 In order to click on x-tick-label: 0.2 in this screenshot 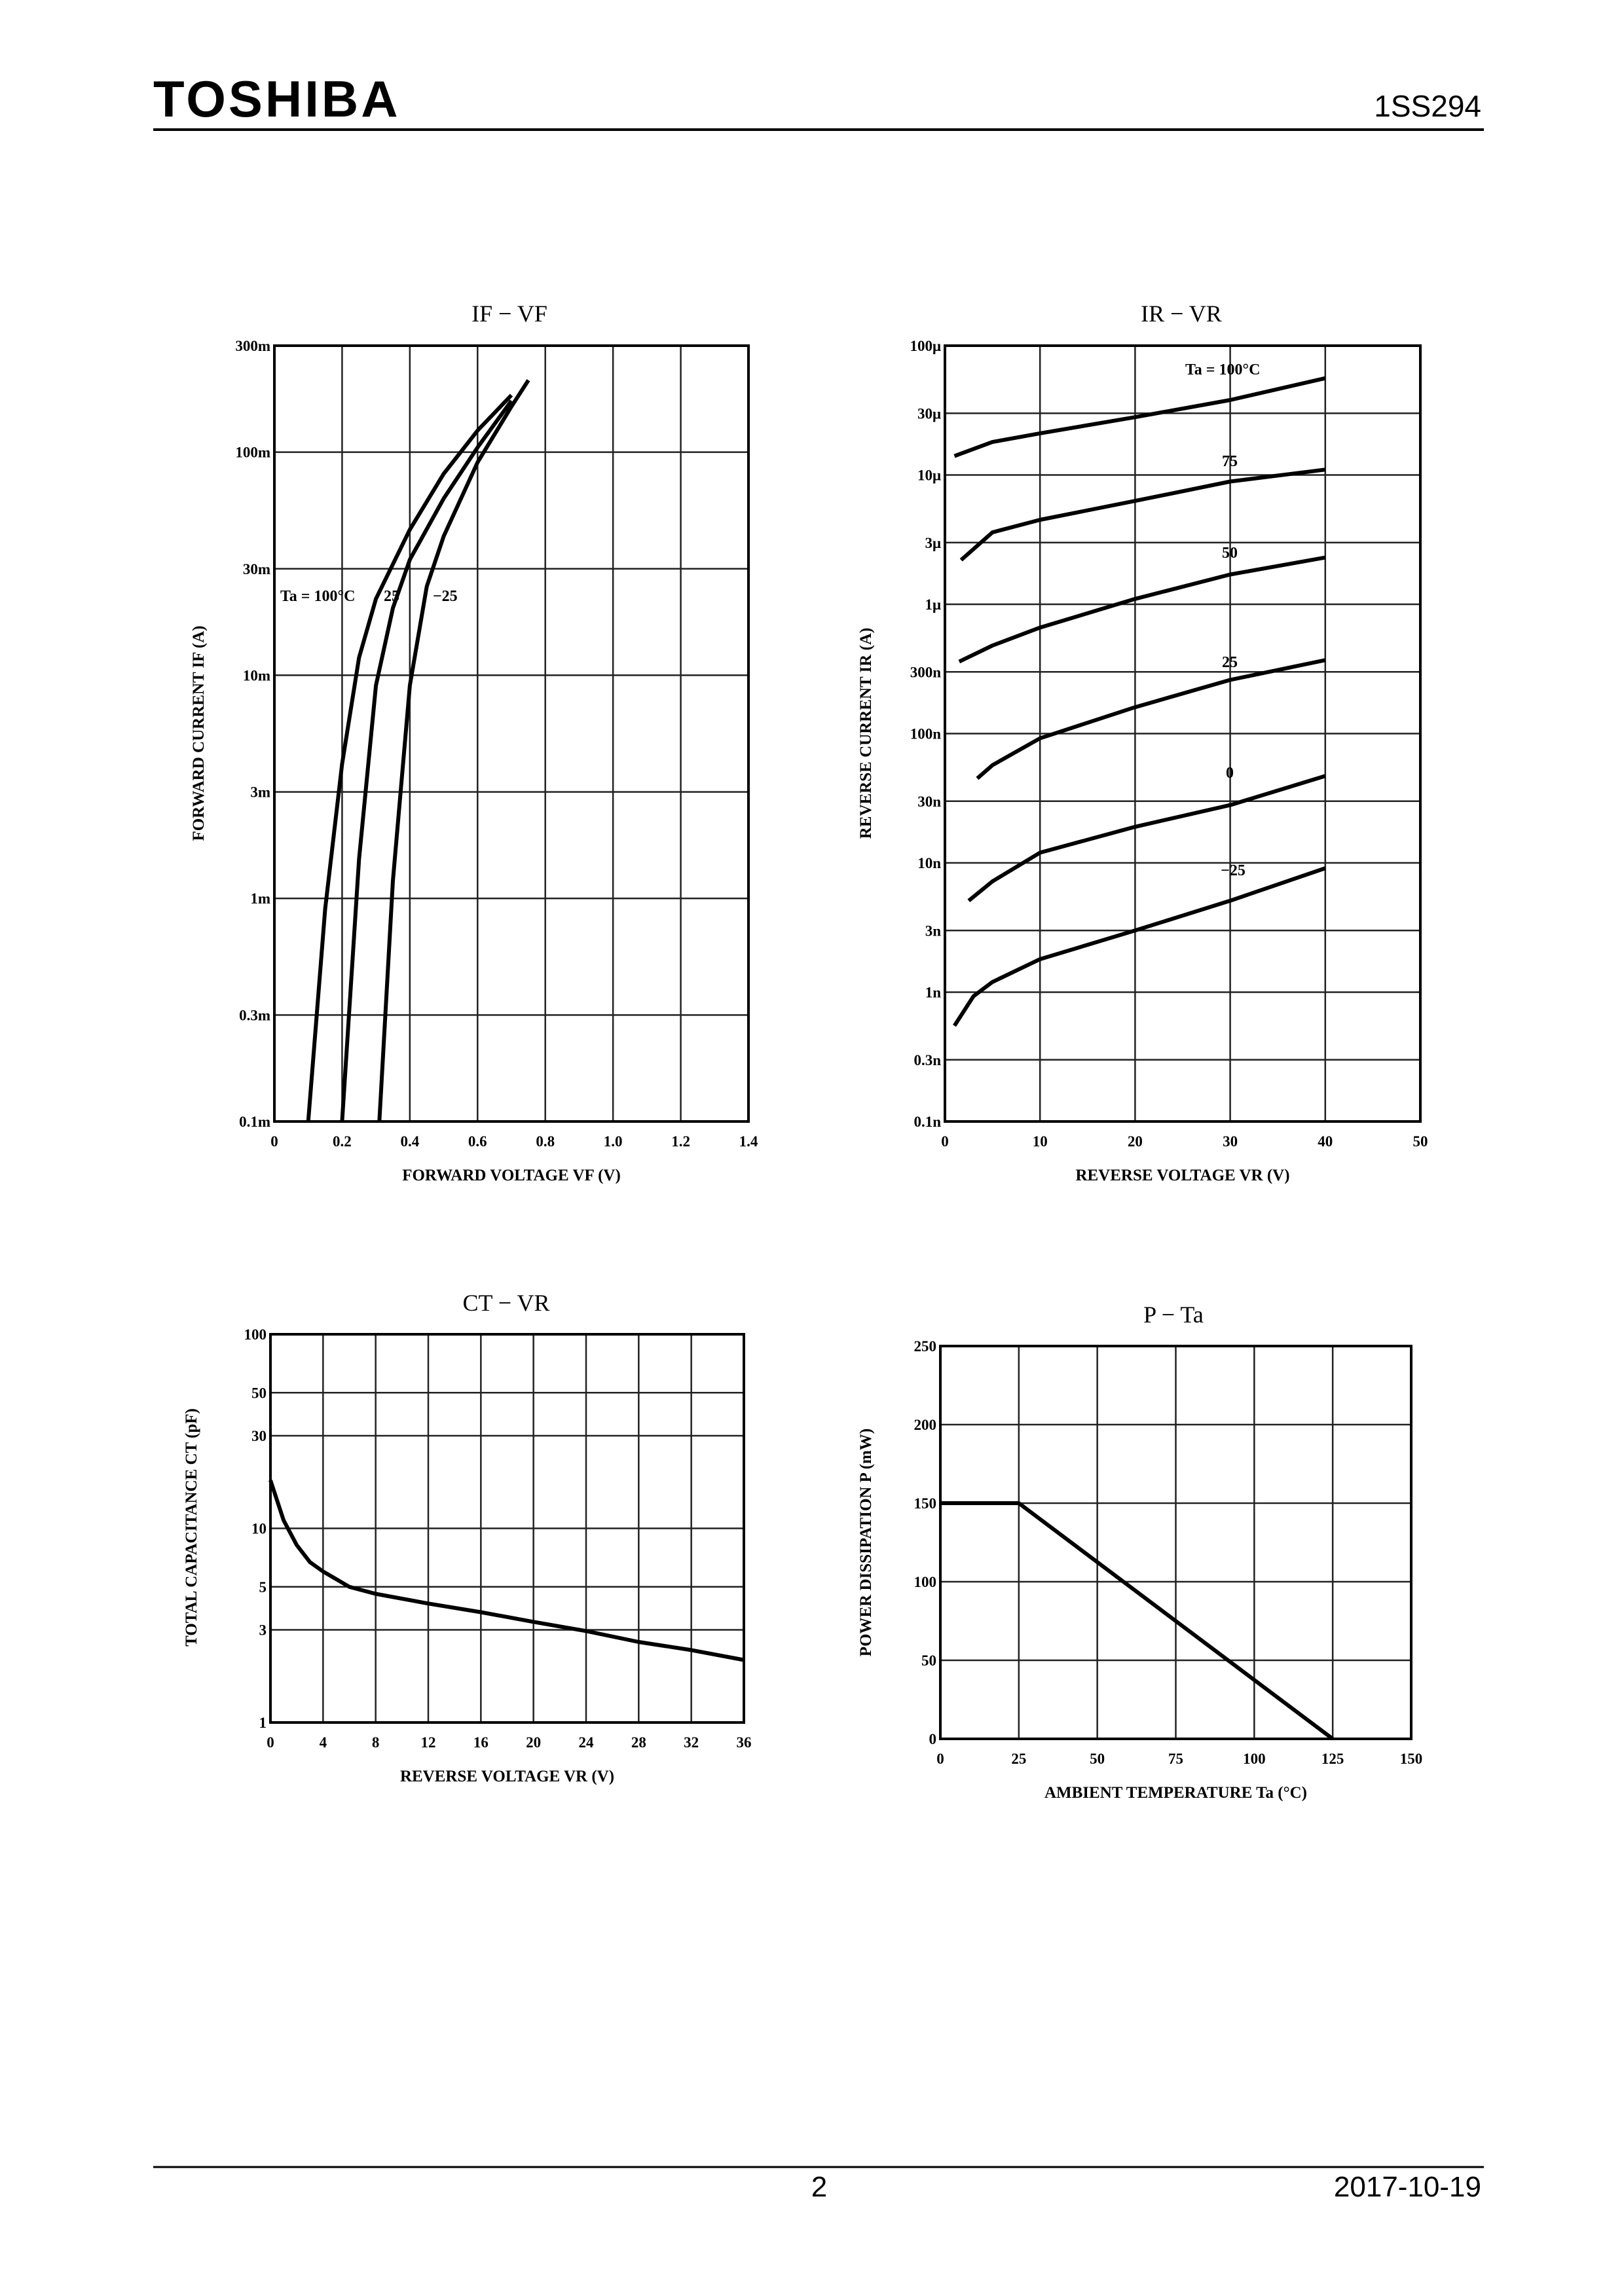, I will do `click(342, 1141)`.